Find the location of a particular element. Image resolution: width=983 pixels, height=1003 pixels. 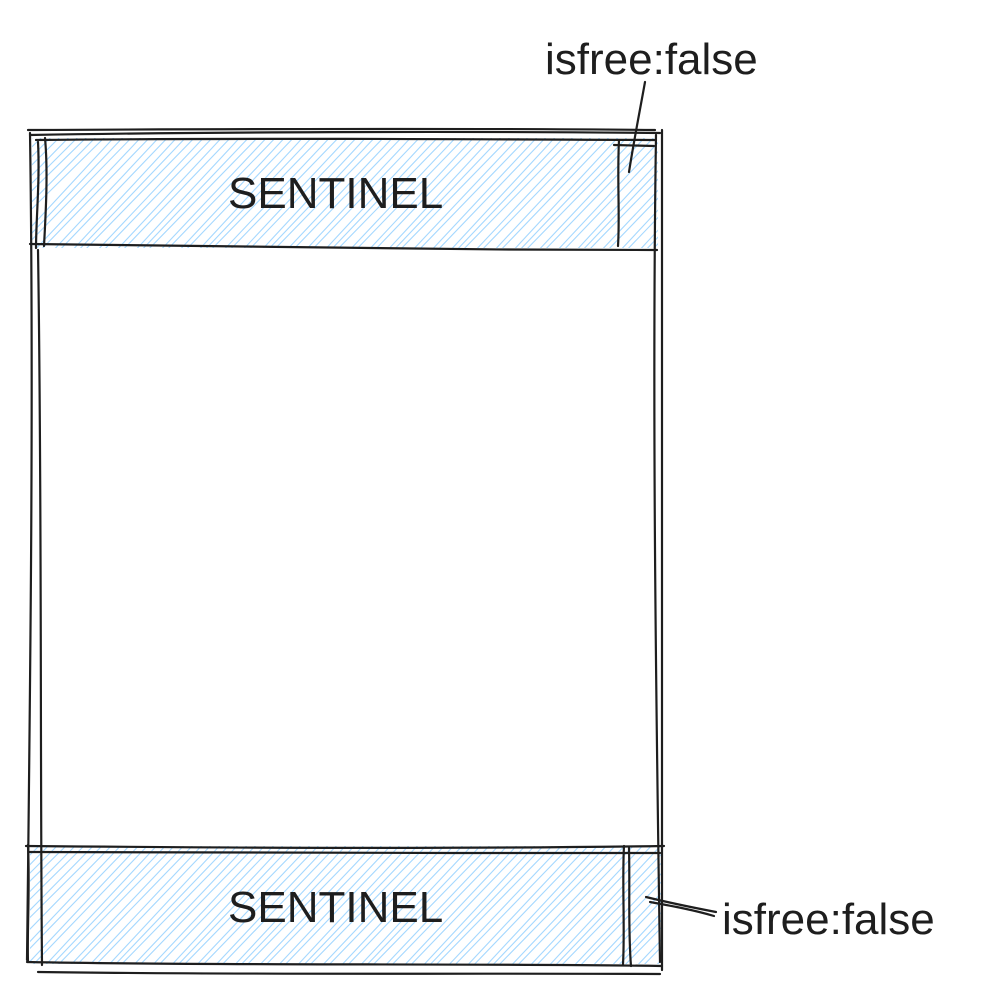

bottom-flag-leader-line-stroke is located at coordinates (682, 909).